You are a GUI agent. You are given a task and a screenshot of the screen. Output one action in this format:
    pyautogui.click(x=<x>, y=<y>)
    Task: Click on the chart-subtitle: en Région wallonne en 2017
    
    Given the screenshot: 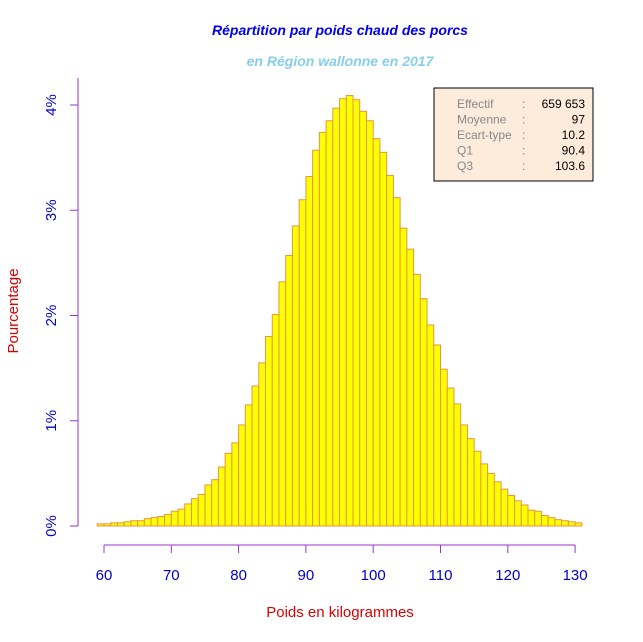 What is the action you would take?
    pyautogui.click(x=341, y=61)
    